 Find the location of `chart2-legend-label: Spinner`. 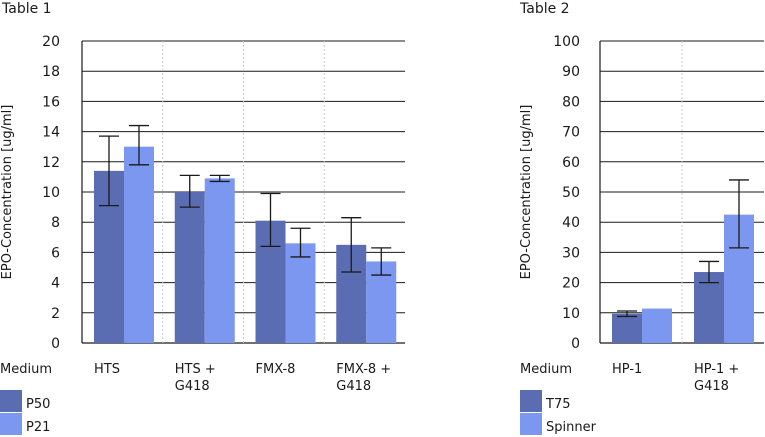

chart2-legend-label: Spinner is located at coordinates (571, 427).